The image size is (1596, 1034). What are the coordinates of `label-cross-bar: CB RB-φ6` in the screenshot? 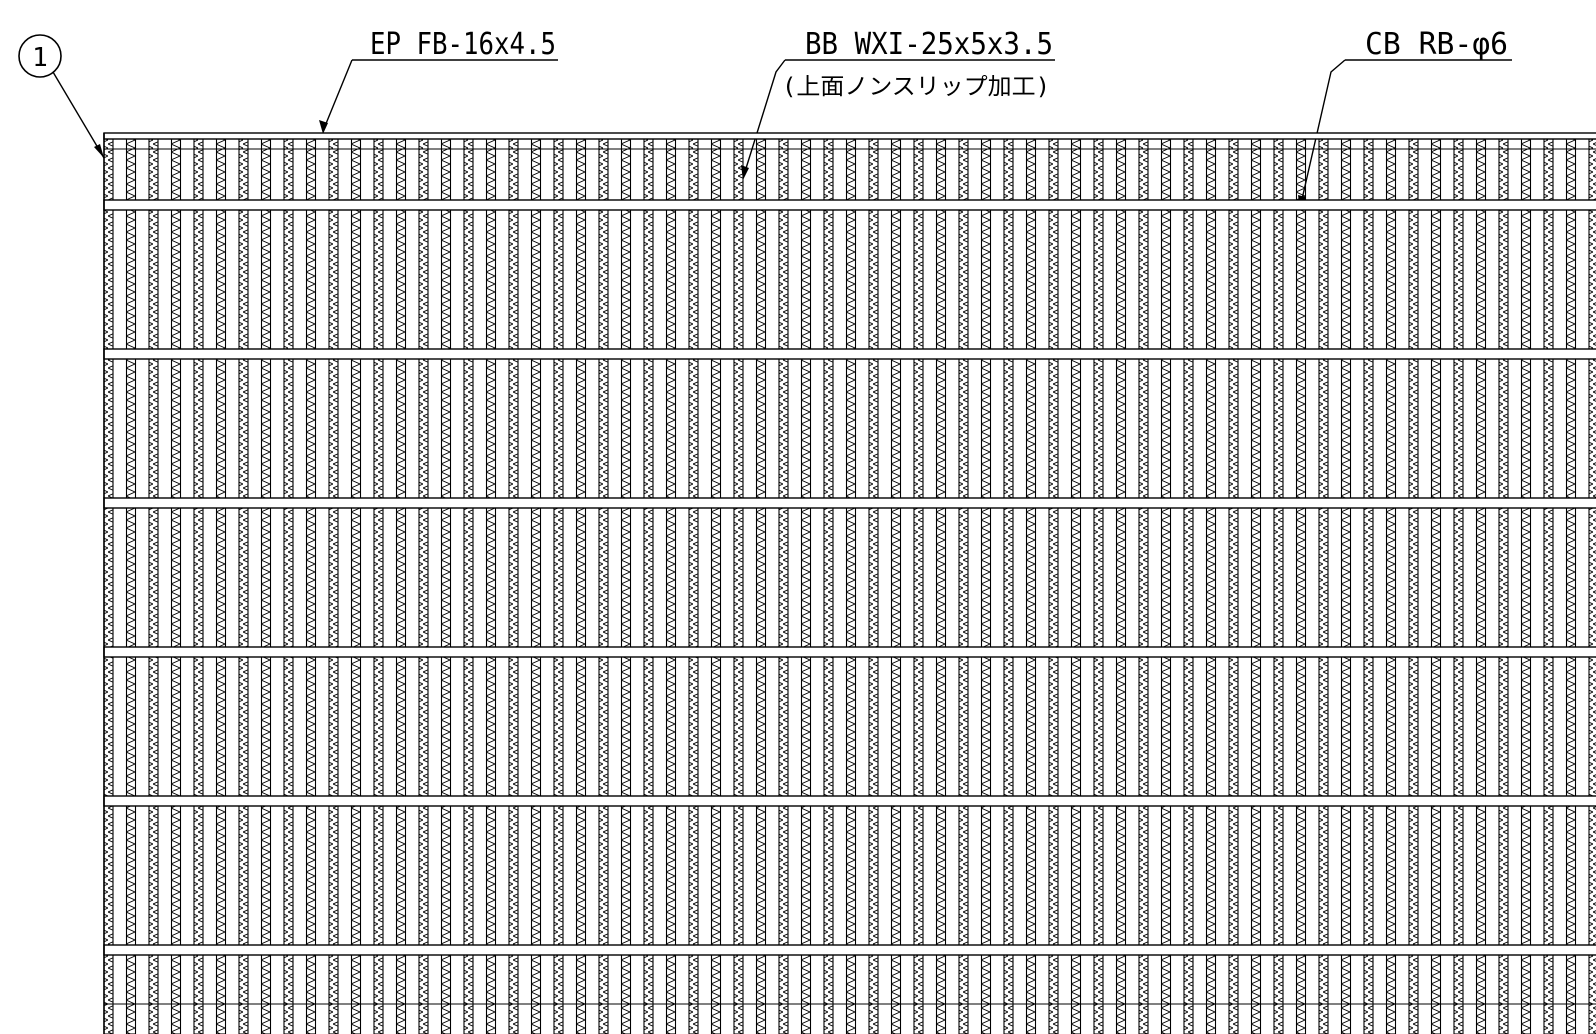 It's located at (1428, 44).